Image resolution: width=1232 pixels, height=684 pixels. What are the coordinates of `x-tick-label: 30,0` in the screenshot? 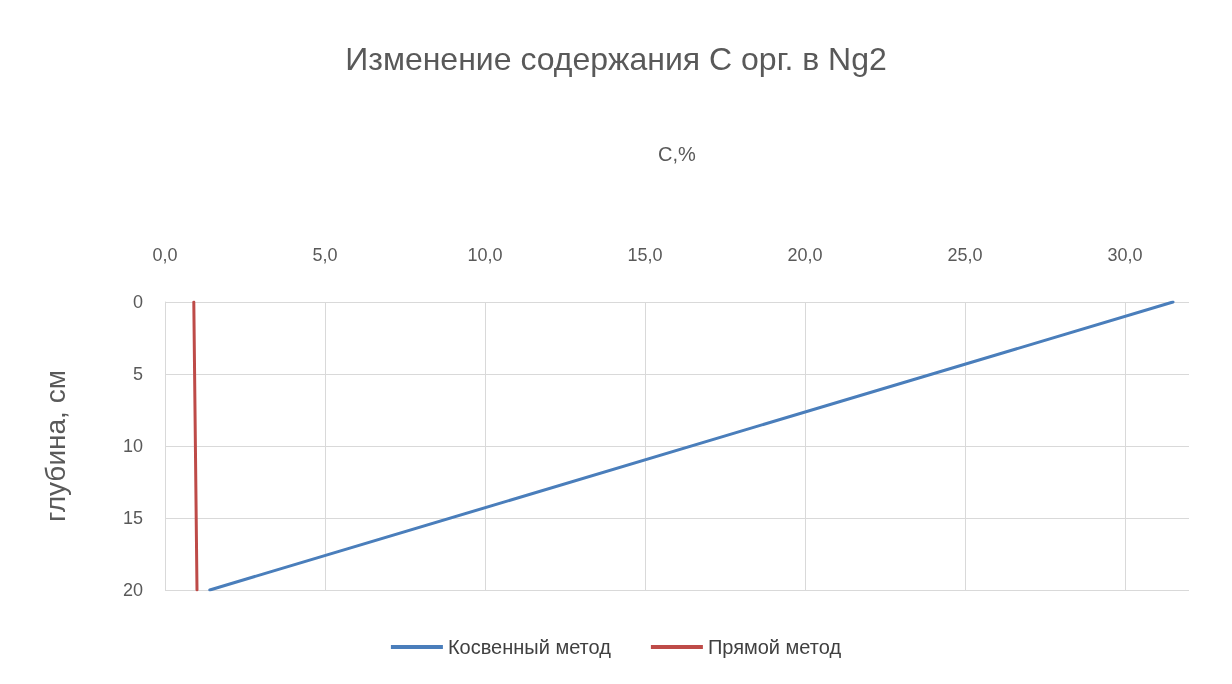 It's located at (1125, 255).